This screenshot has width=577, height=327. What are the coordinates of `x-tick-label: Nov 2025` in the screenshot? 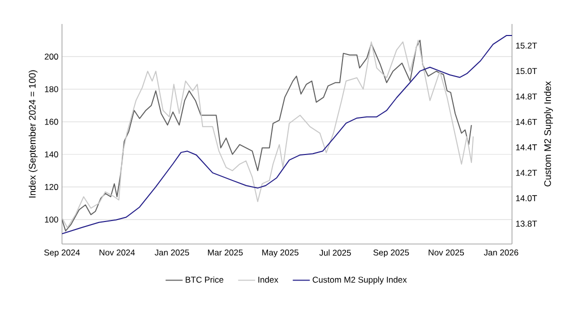 It's located at (446, 253).